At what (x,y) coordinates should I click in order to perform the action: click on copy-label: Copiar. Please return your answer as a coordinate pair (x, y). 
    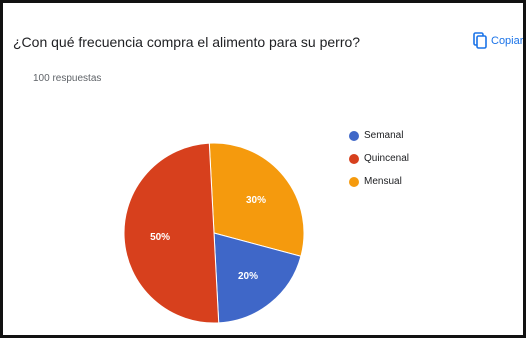
    Looking at the image, I should click on (507, 40).